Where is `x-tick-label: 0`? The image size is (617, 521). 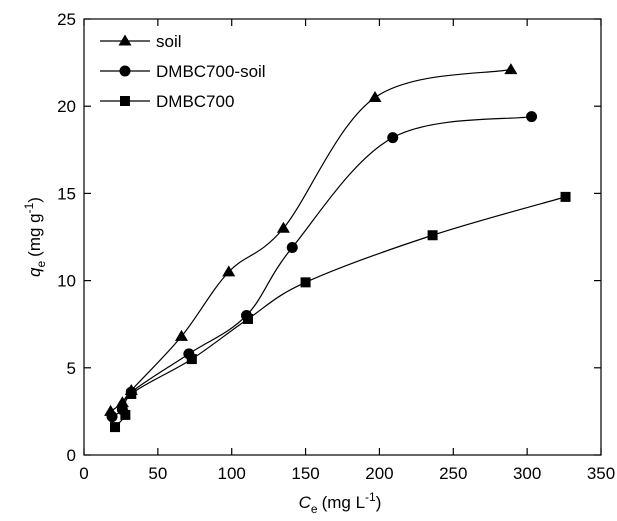 x-tick-label: 0 is located at coordinates (83, 473).